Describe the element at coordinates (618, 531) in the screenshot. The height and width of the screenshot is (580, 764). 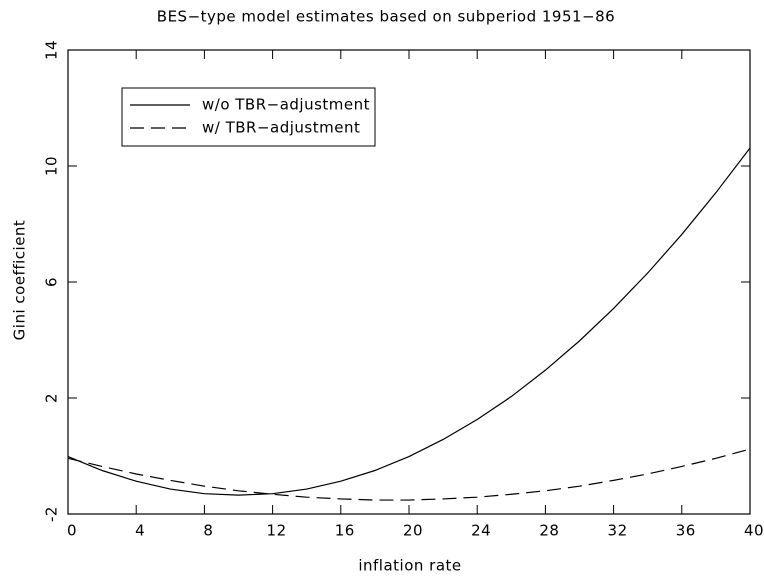
I see `x-tick-label: 32` at that location.